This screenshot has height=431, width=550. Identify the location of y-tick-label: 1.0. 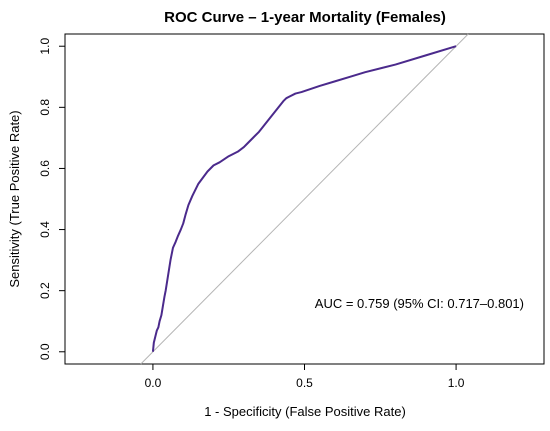
(45, 46).